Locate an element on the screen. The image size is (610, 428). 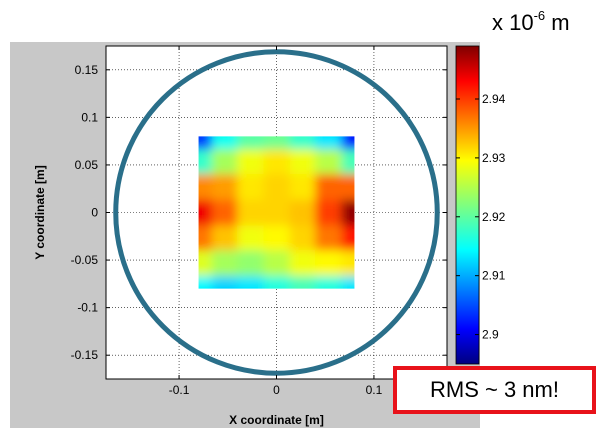
x-axis-label: X coordinate [m] is located at coordinates (276, 420).